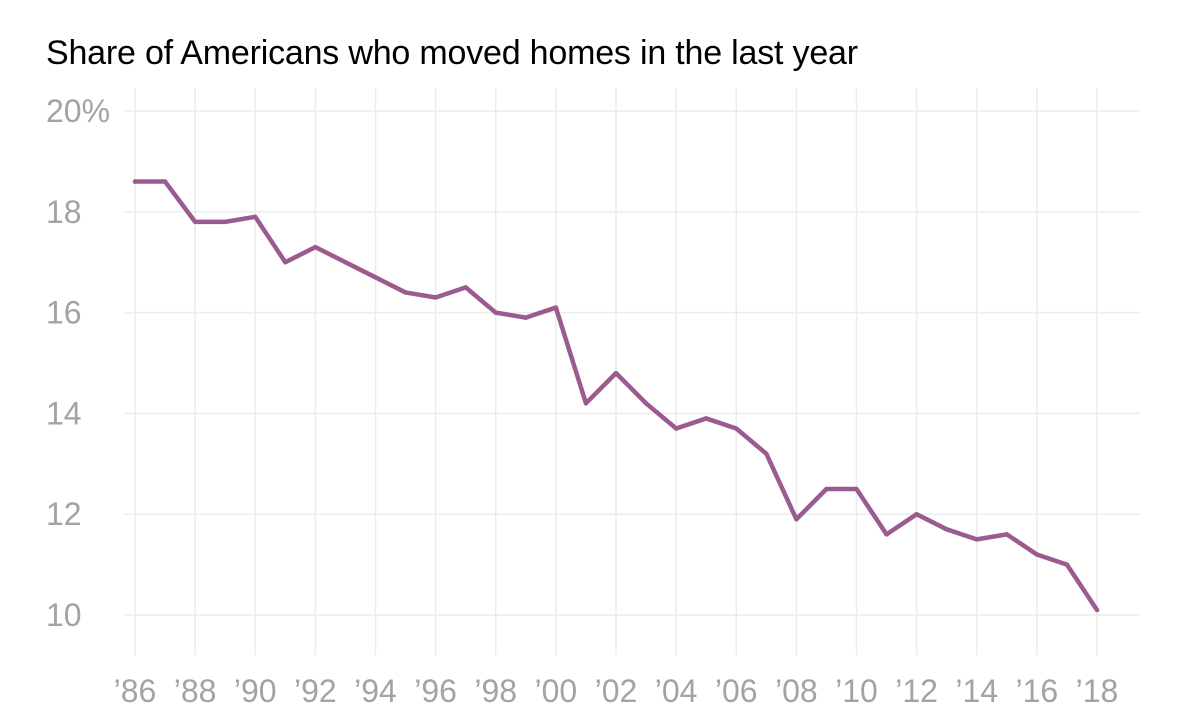 The width and height of the screenshot is (1200, 722). What do you see at coordinates (315, 691) in the screenshot?
I see `x-tick-label: ’92` at bounding box center [315, 691].